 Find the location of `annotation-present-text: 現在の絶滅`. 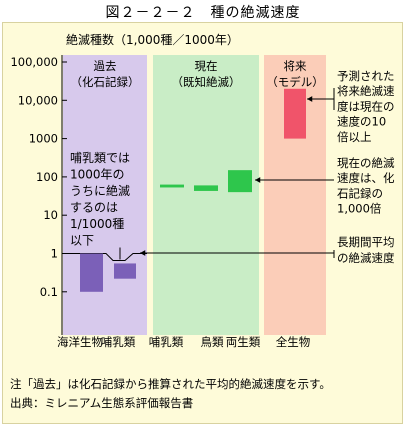

annotation-present-text: 現在の絶滅 is located at coordinates (366, 163).